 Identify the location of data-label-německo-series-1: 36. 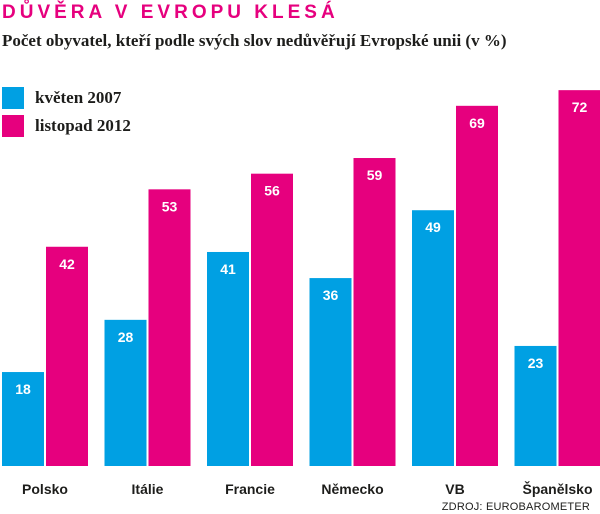
(331, 295).